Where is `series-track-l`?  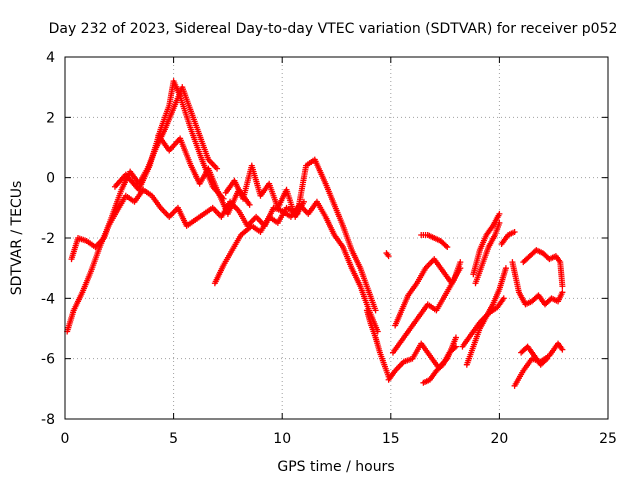
series-track-l is located at coordinates (434, 241).